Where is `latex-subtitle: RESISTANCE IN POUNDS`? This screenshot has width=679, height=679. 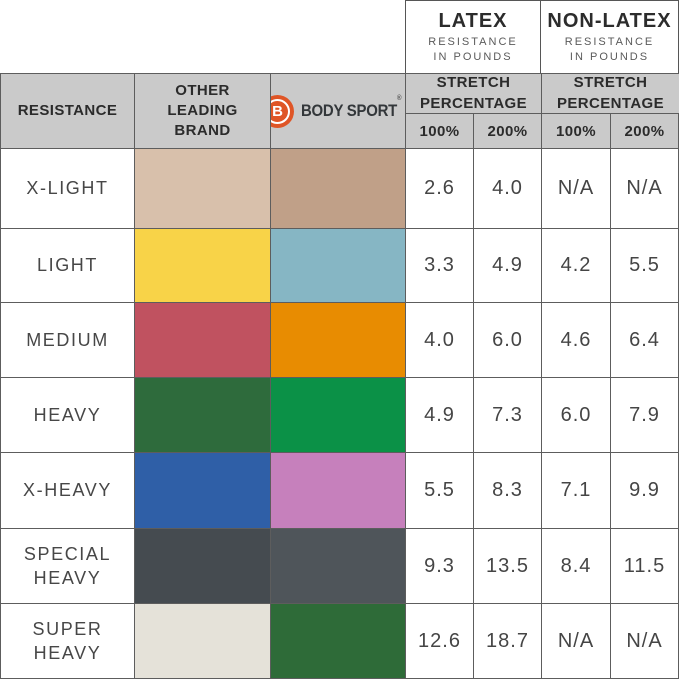
latex-subtitle: RESISTANCE IN POUNDS is located at coordinates (472, 50).